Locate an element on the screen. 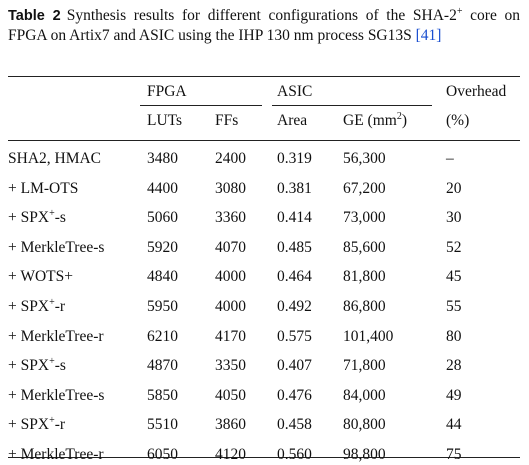 This screenshot has width=529, height=465. row-label: + LM-OTS is located at coordinates (43, 189).